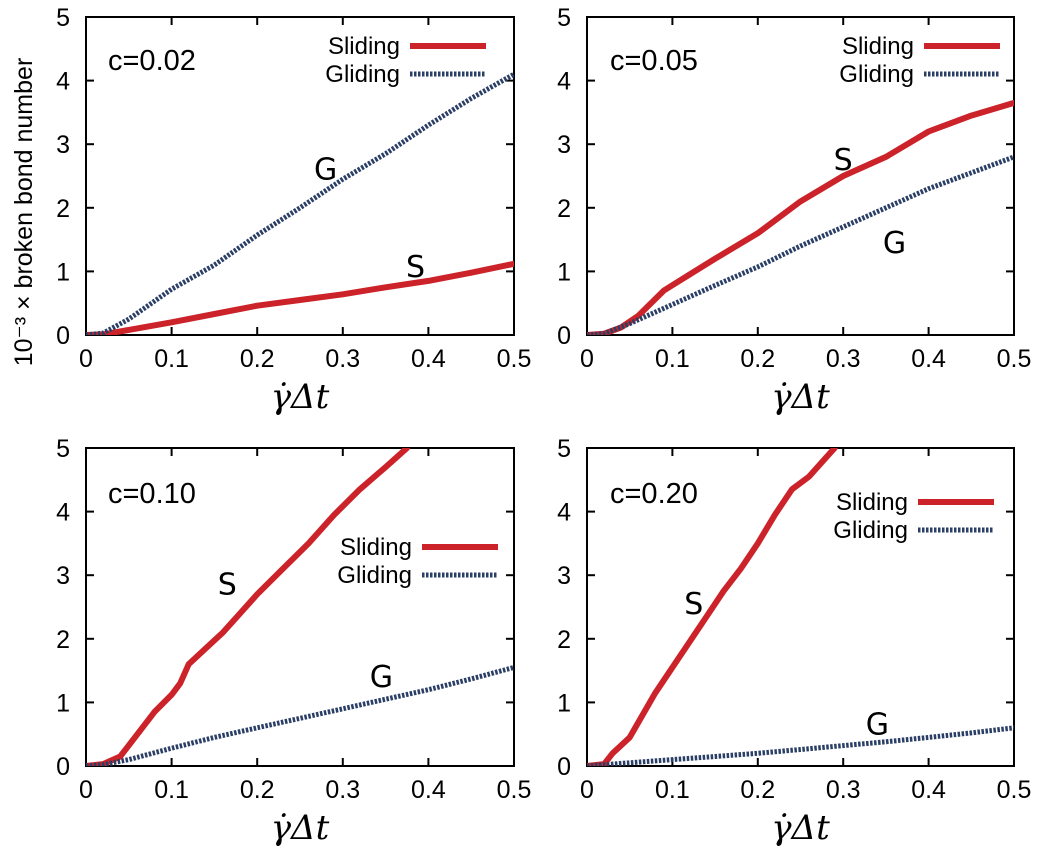  Describe the element at coordinates (654, 61) in the screenshot. I see `panel-label: c=0.05` at that location.